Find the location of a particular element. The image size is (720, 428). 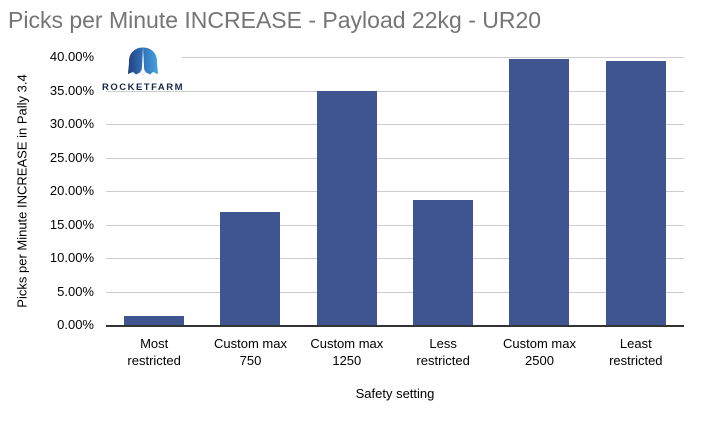

x-category-label: Custom max 1250 is located at coordinates (347, 352).